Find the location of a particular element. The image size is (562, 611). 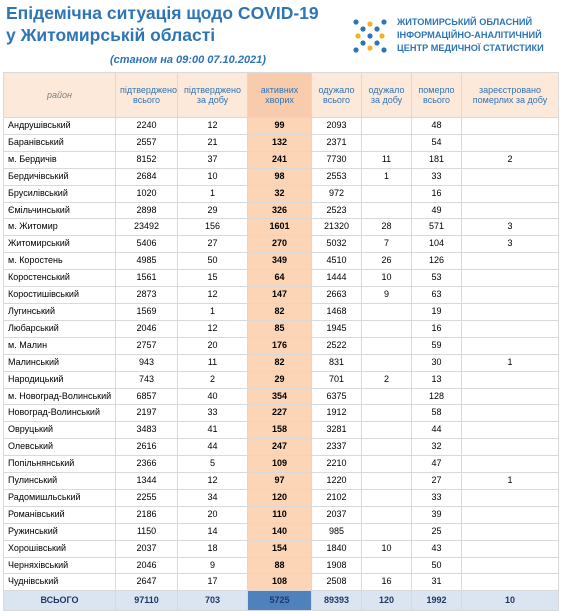

district-name-cell: Пулинський is located at coordinates (59, 481).